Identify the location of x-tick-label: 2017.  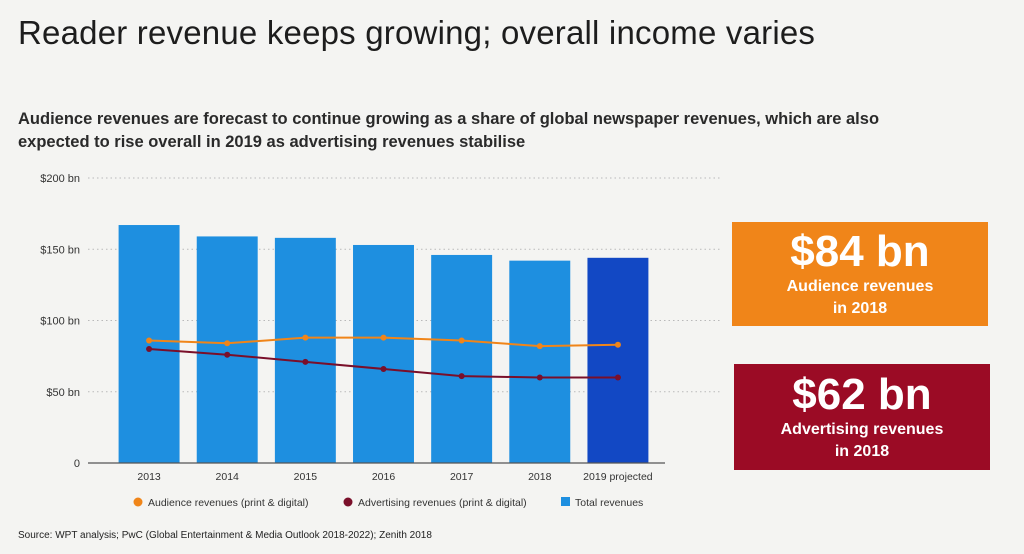
(462, 477).